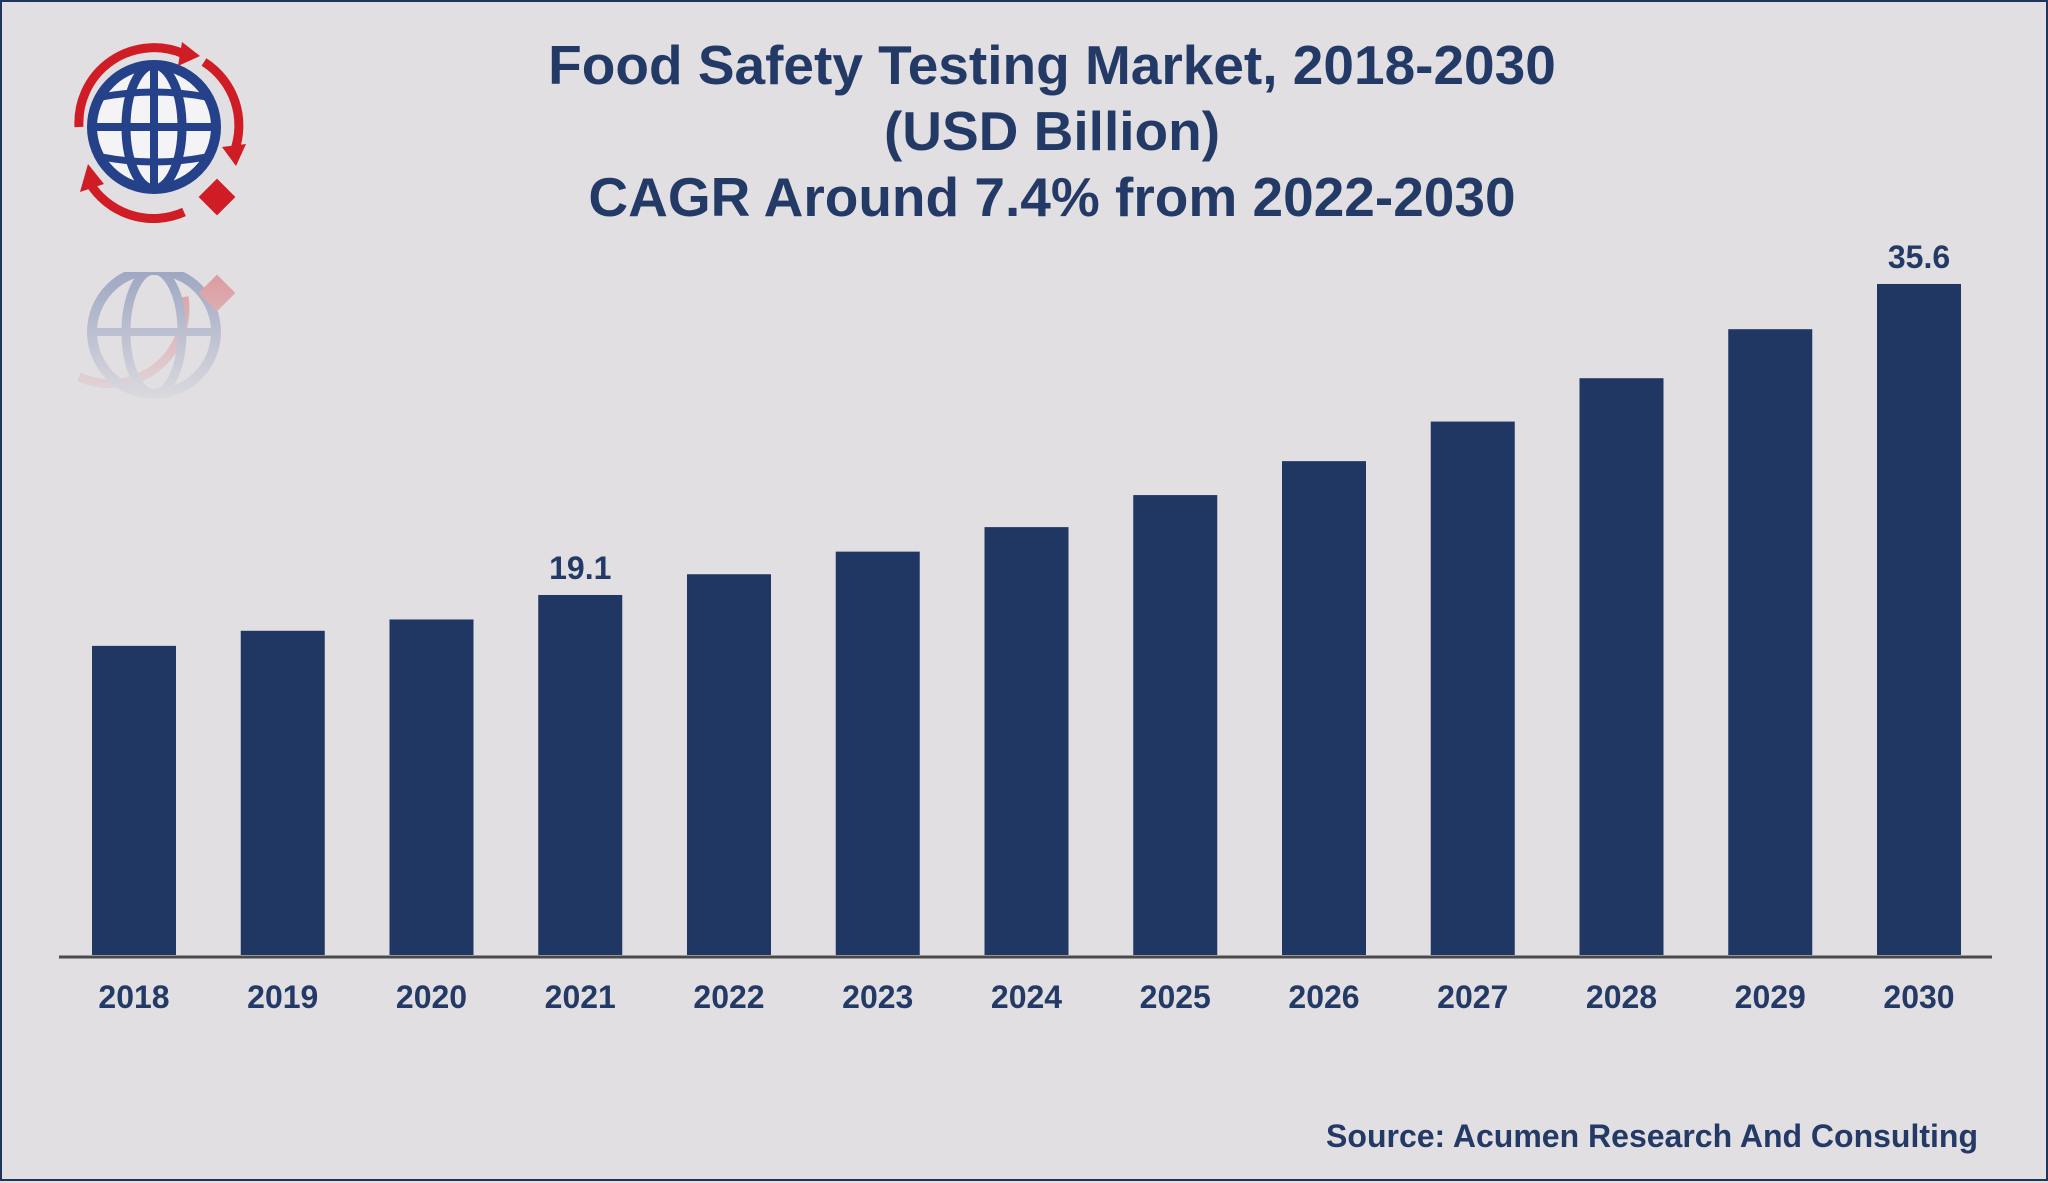  I want to click on x-tick-label-2026: 2026, so click(1323, 997).